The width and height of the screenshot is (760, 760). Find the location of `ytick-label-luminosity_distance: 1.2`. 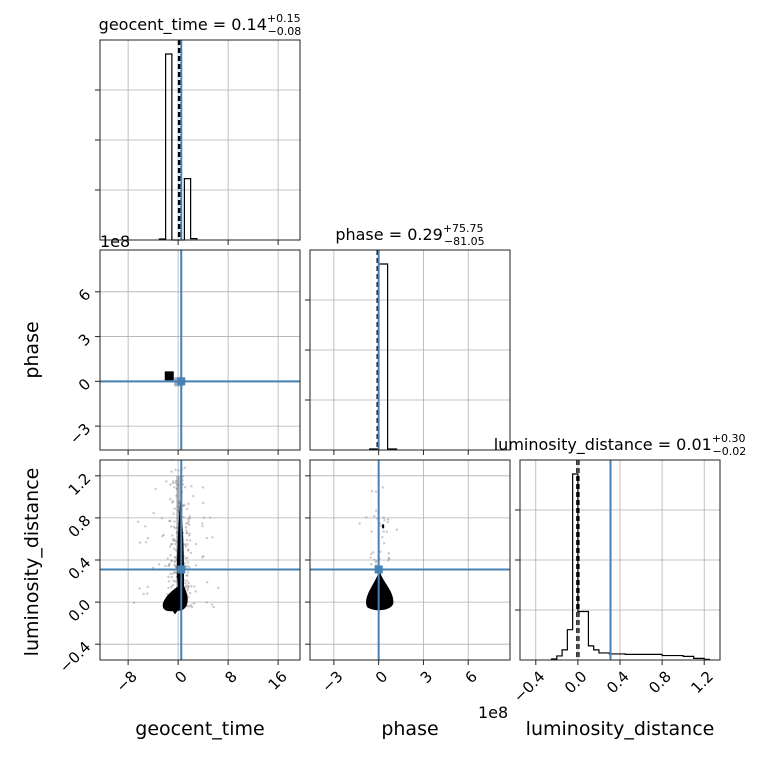

ytick-label-luminosity_distance: 1.2 is located at coordinates (80, 484).